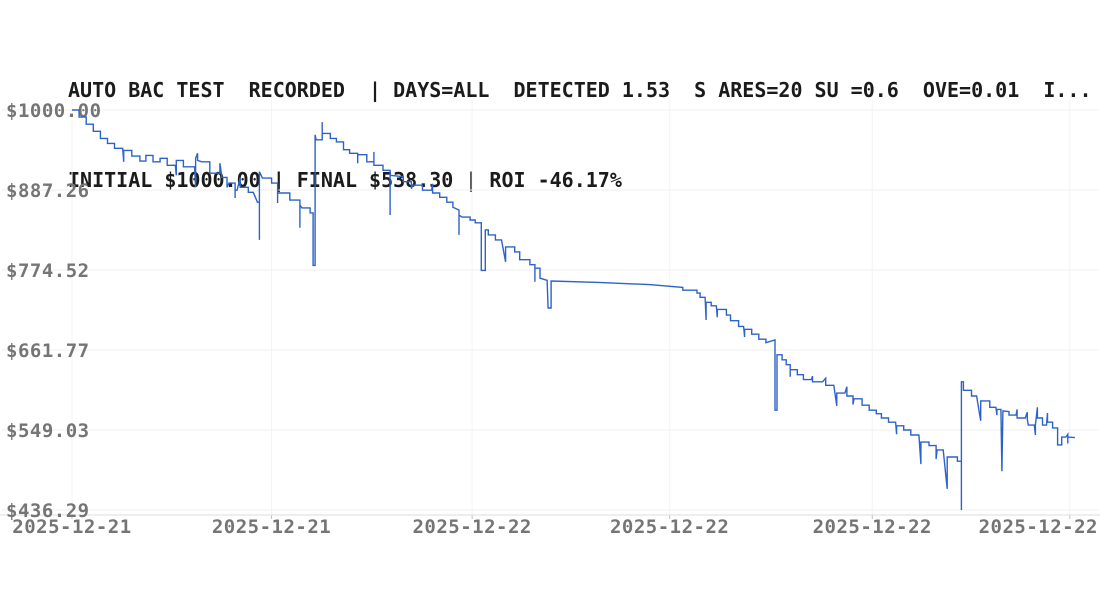 The width and height of the screenshot is (1100, 600). Describe the element at coordinates (48, 431) in the screenshot. I see `y-axis-label: $549.03` at that location.